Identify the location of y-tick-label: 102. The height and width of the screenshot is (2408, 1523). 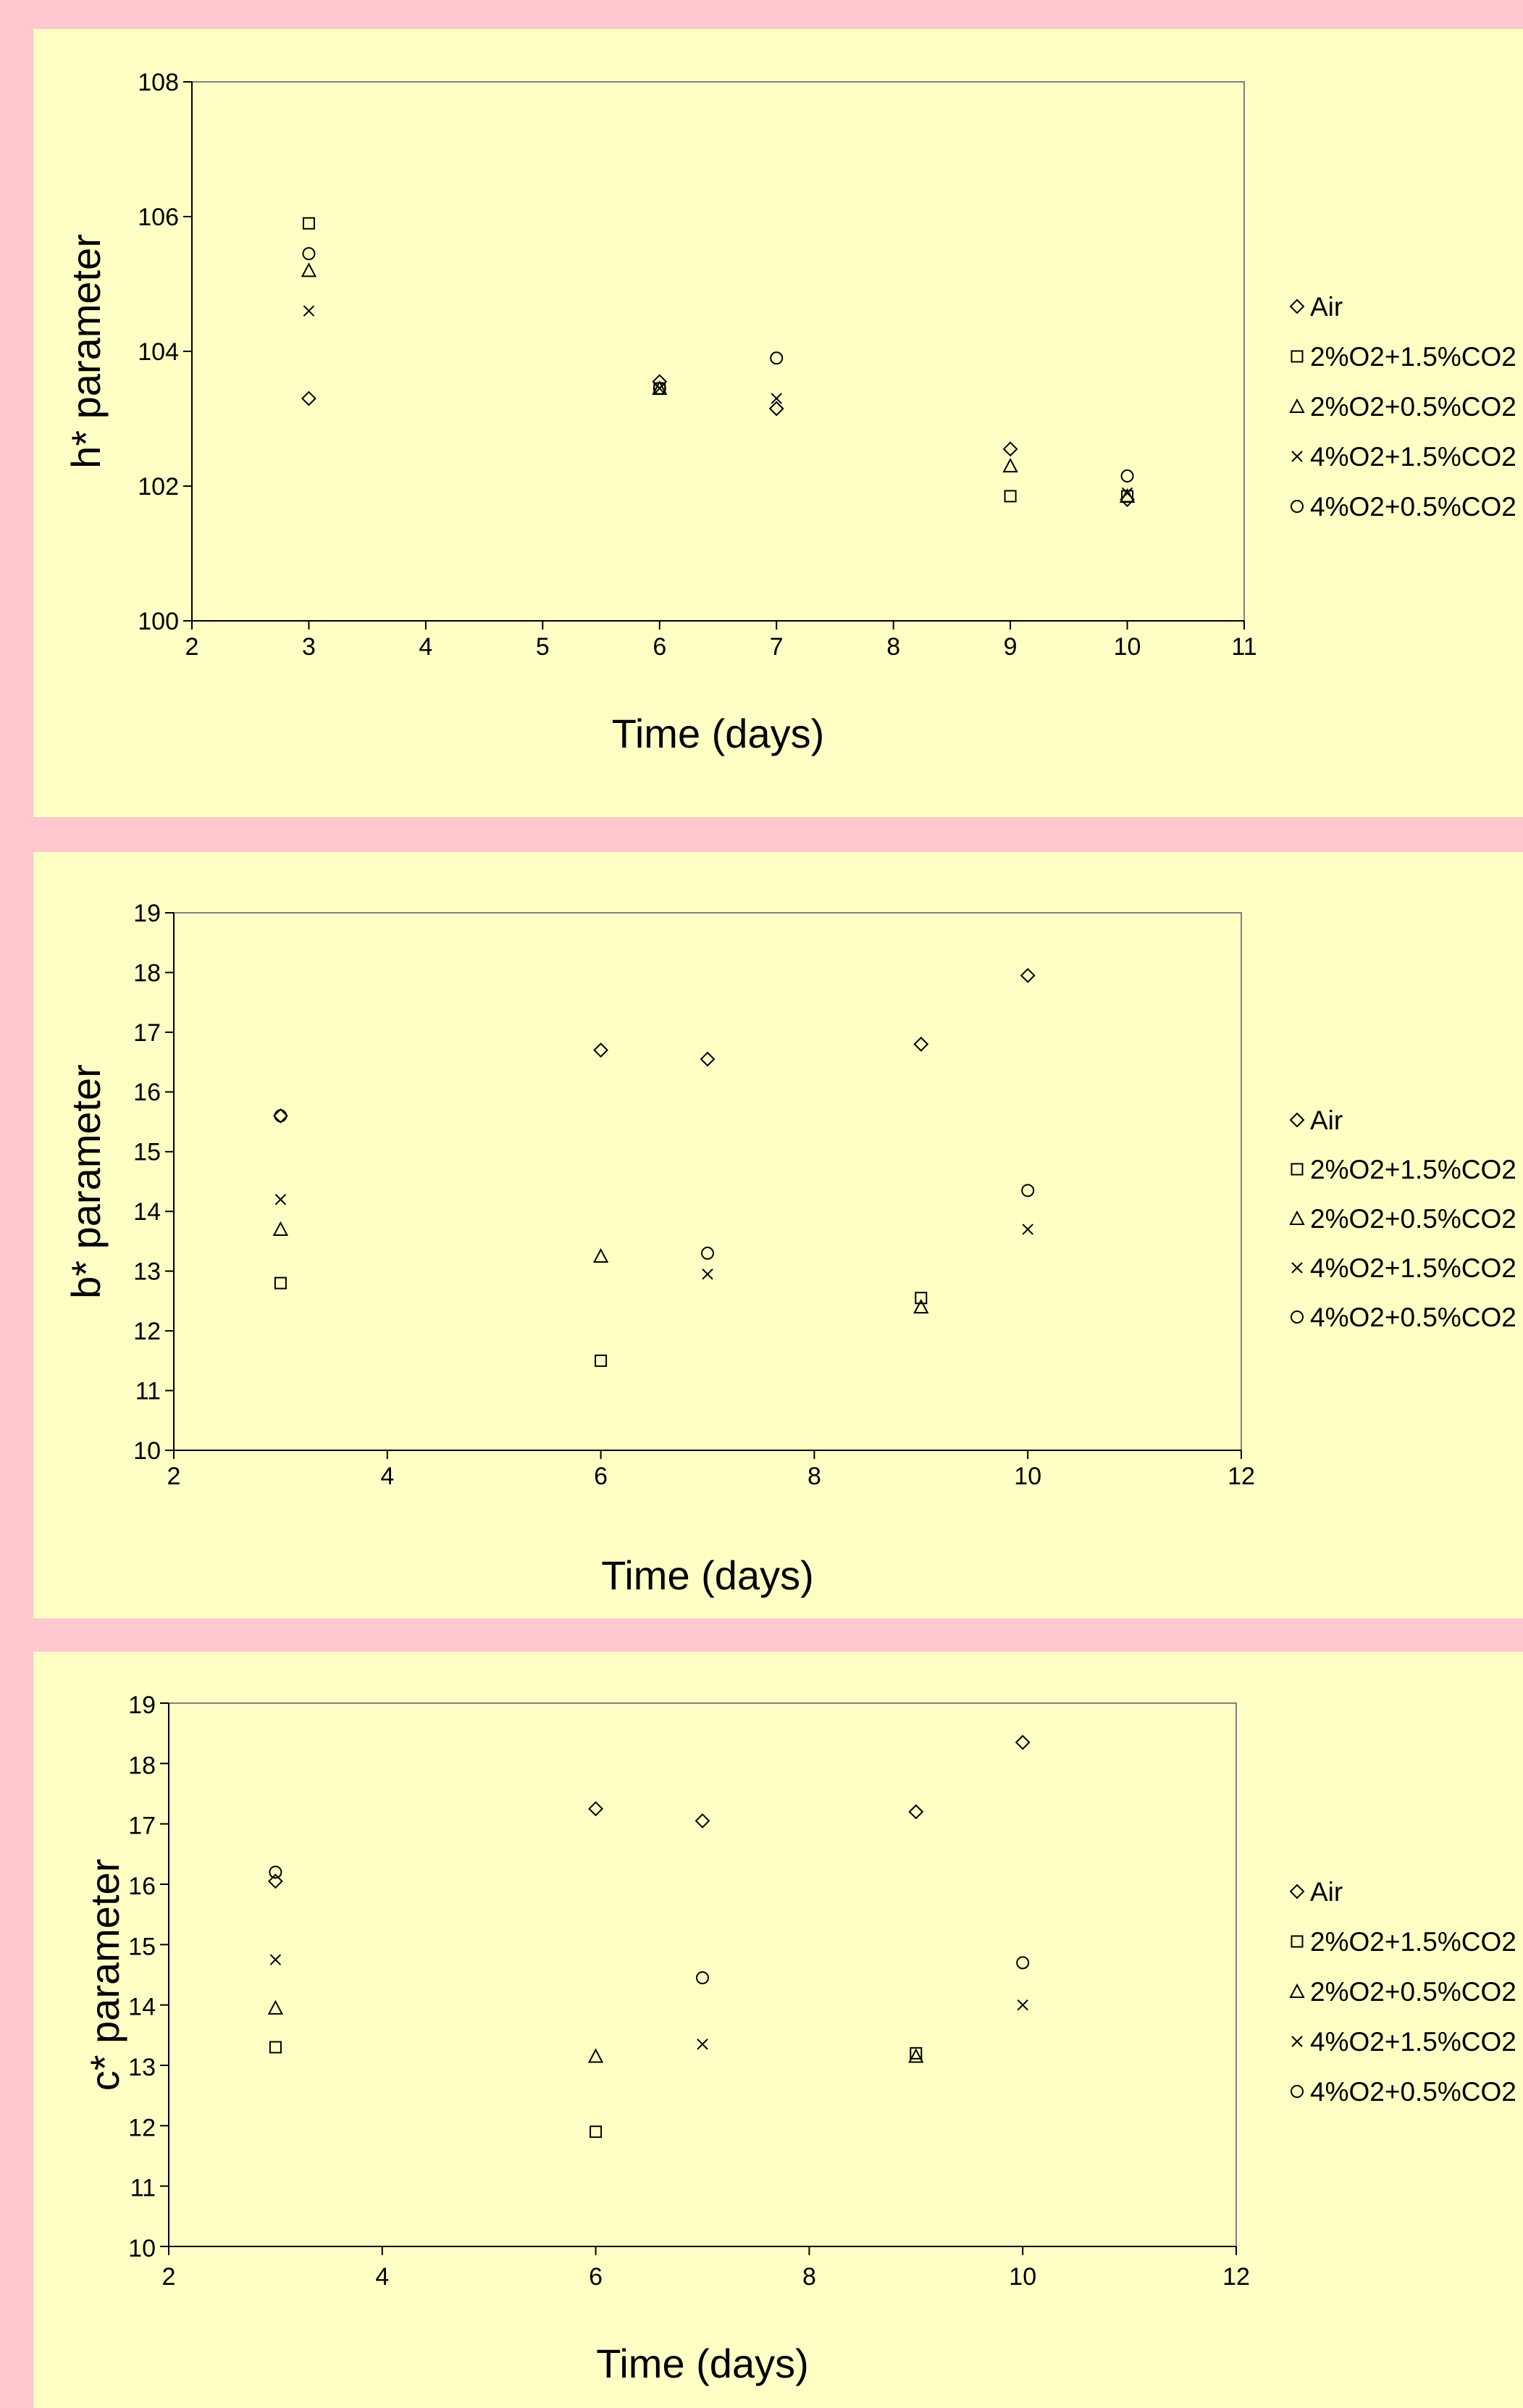
(158, 487).